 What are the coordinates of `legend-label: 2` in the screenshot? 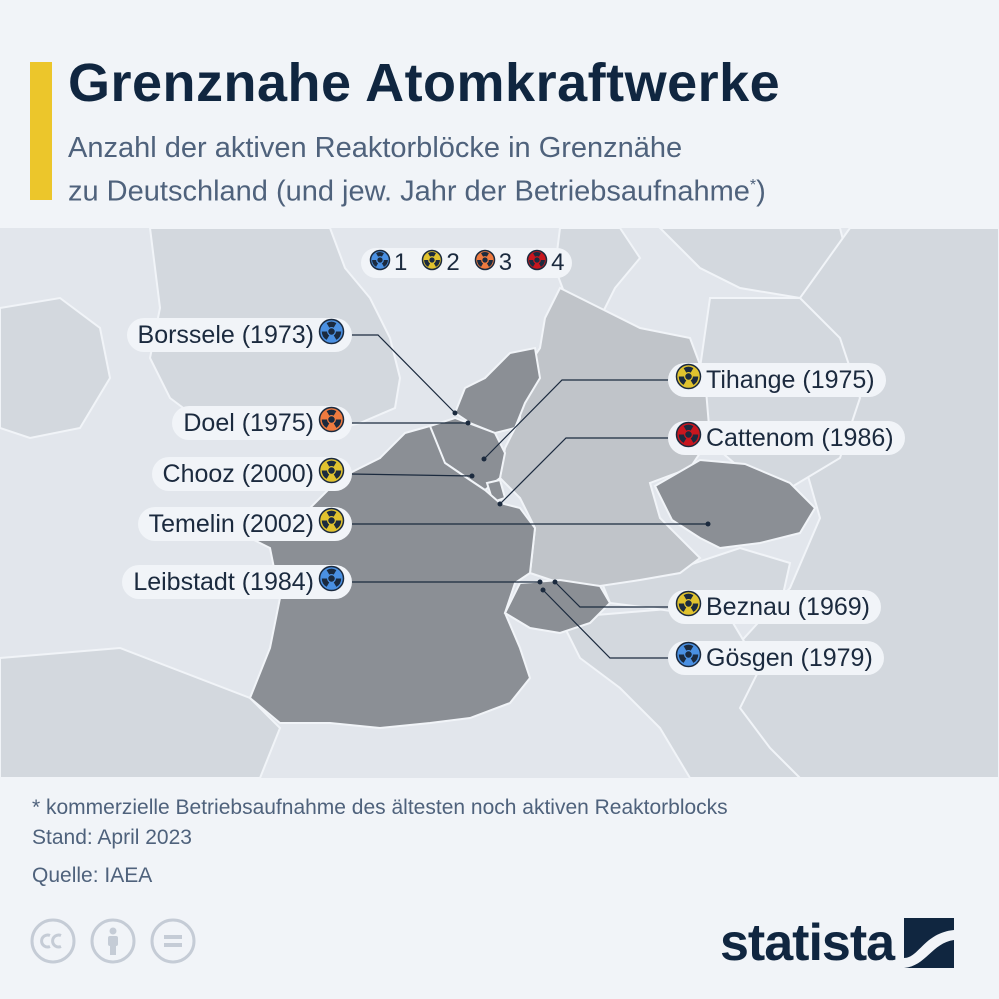 It's located at (453, 262).